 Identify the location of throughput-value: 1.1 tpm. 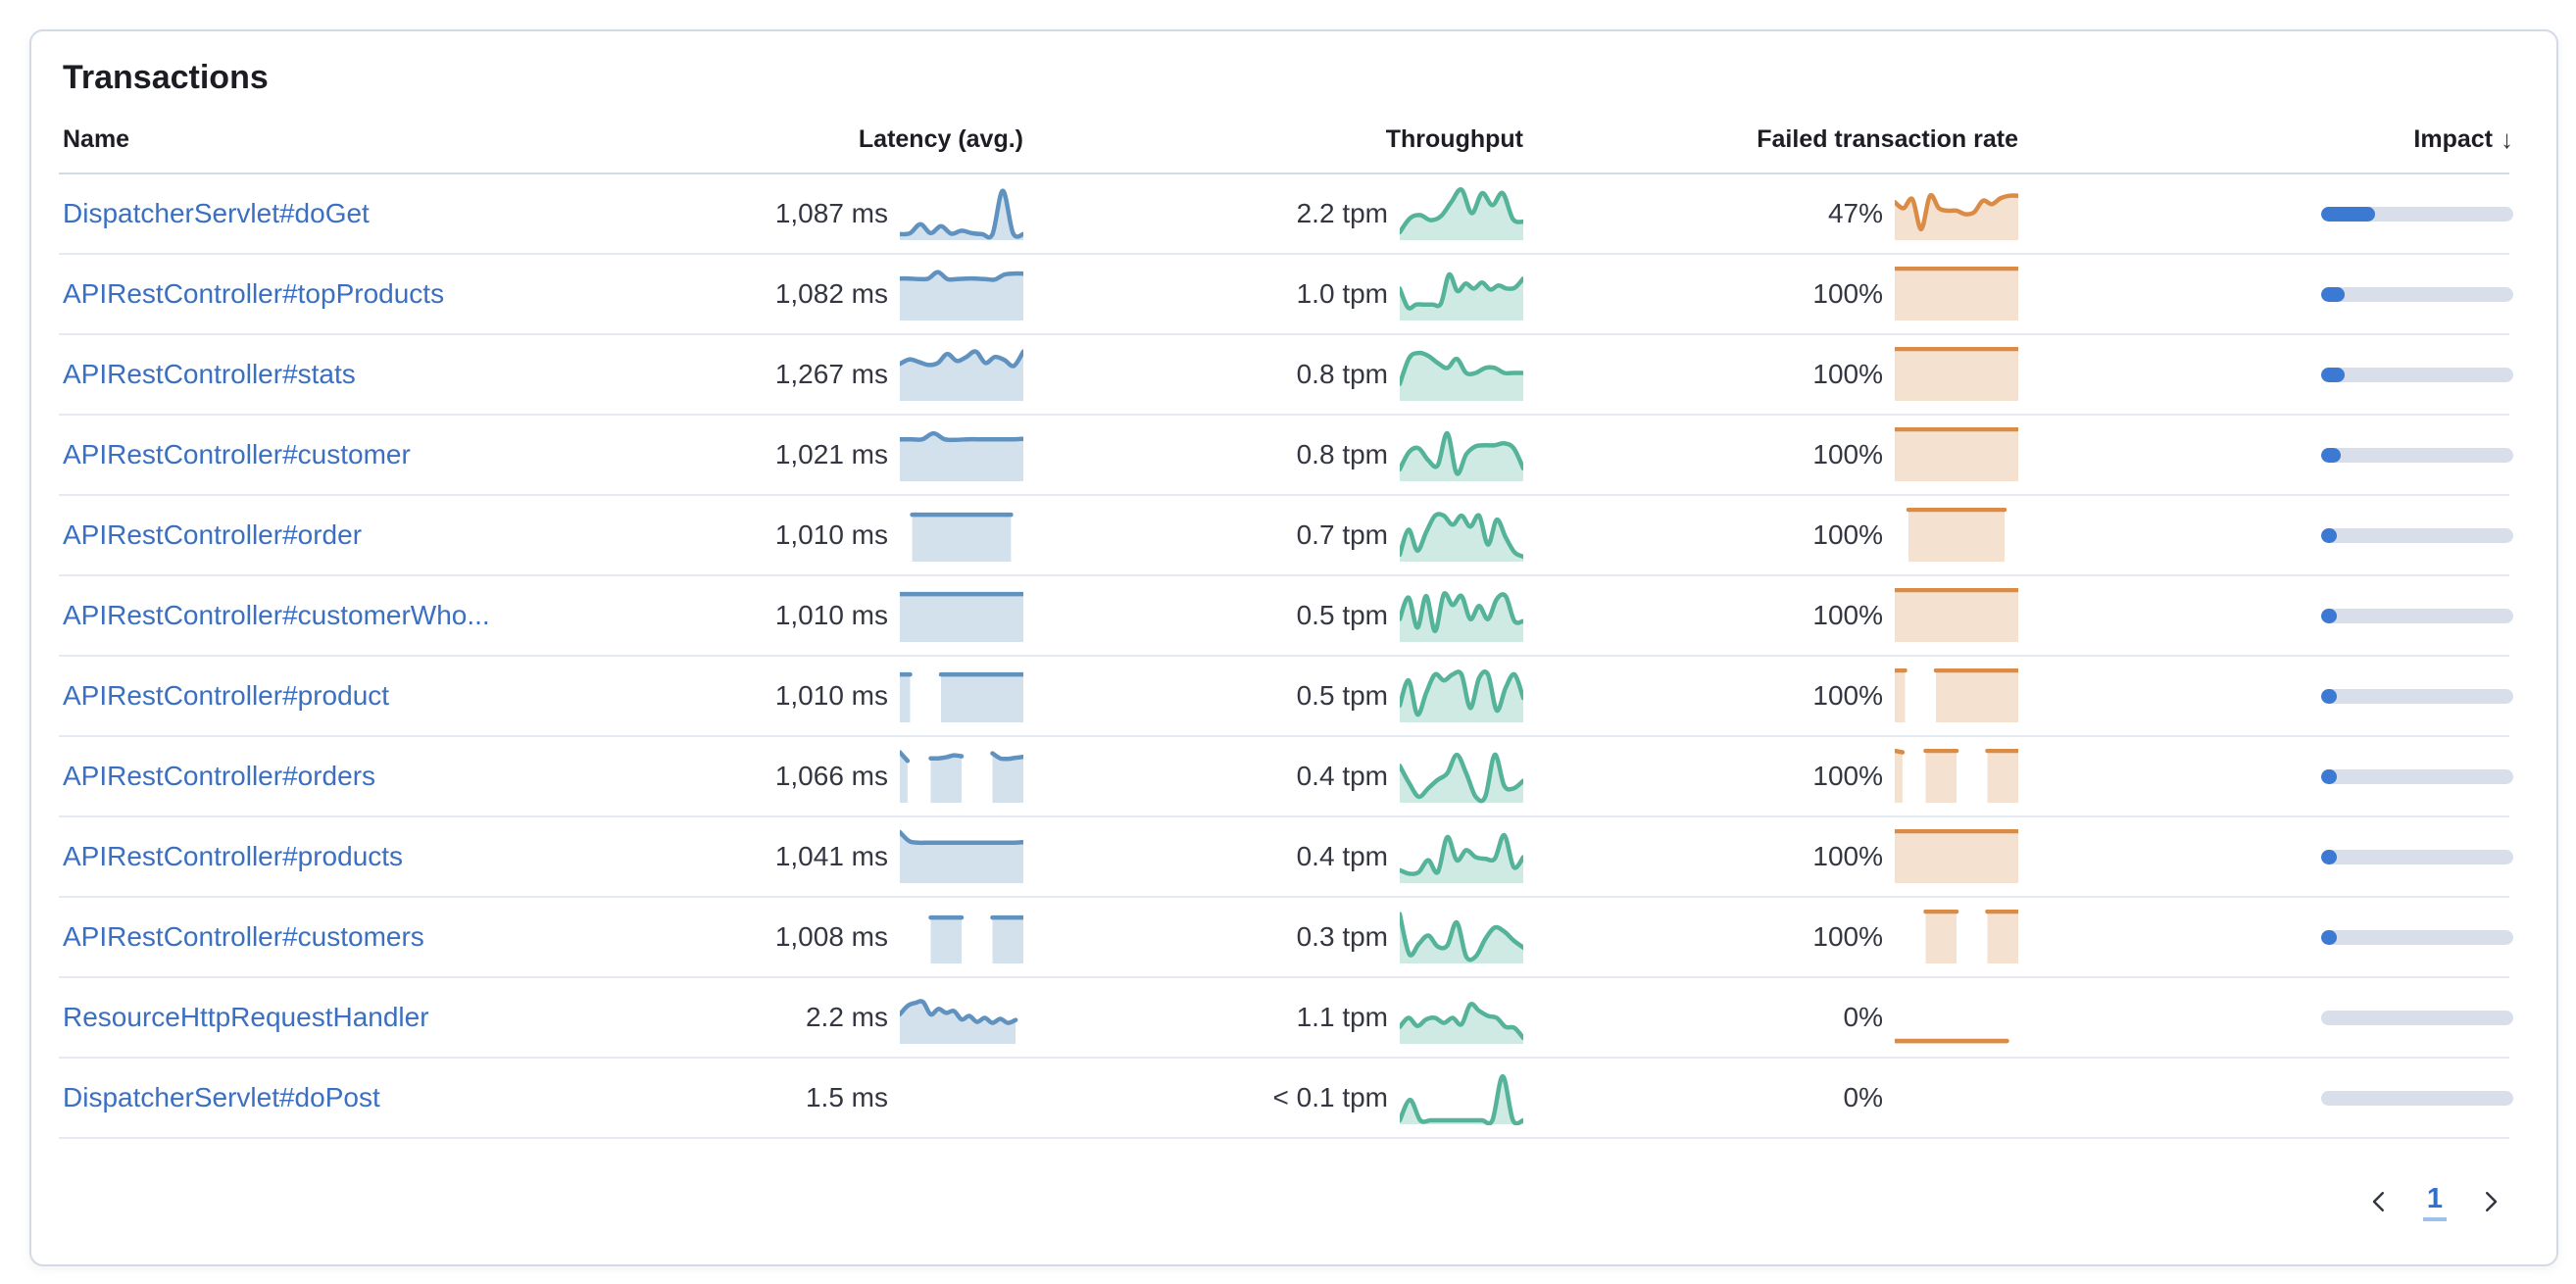
(1342, 1017).